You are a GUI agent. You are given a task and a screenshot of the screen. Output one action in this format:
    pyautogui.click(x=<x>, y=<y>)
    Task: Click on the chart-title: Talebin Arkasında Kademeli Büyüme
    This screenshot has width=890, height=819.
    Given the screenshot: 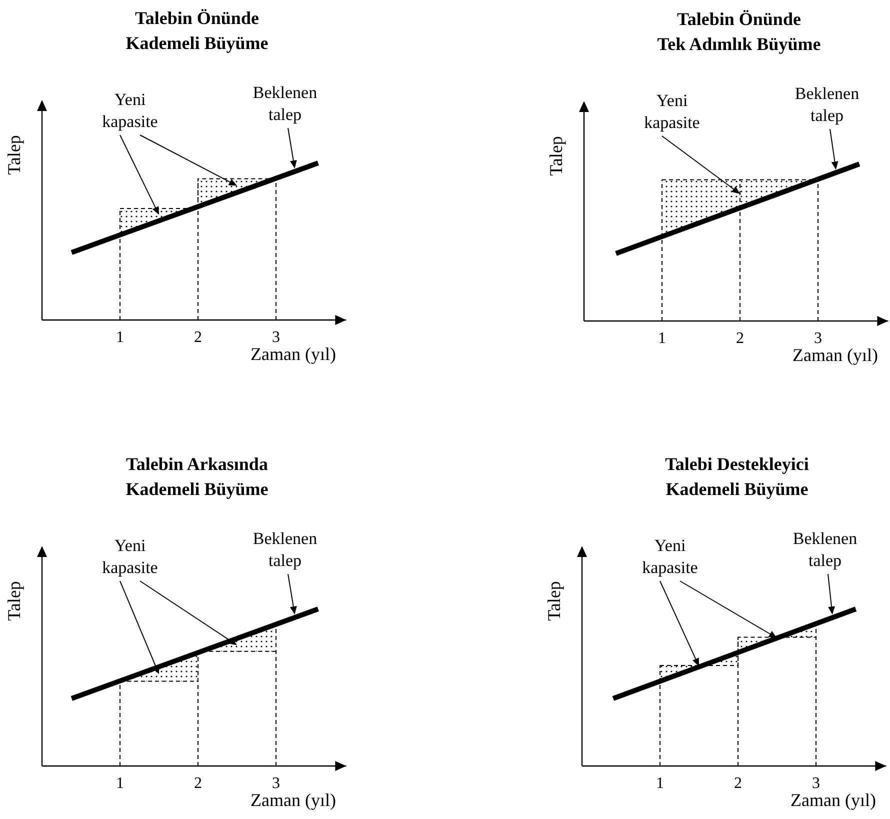 What is the action you would take?
    pyautogui.click(x=197, y=476)
    